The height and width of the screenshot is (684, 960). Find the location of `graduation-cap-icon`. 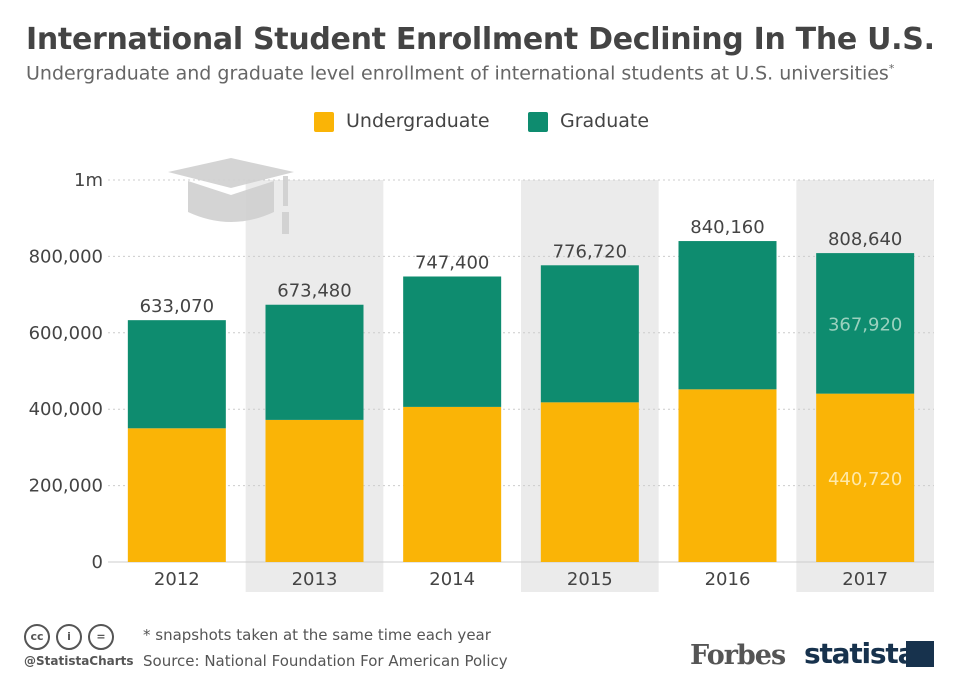

graduation-cap-icon is located at coordinates (231, 196).